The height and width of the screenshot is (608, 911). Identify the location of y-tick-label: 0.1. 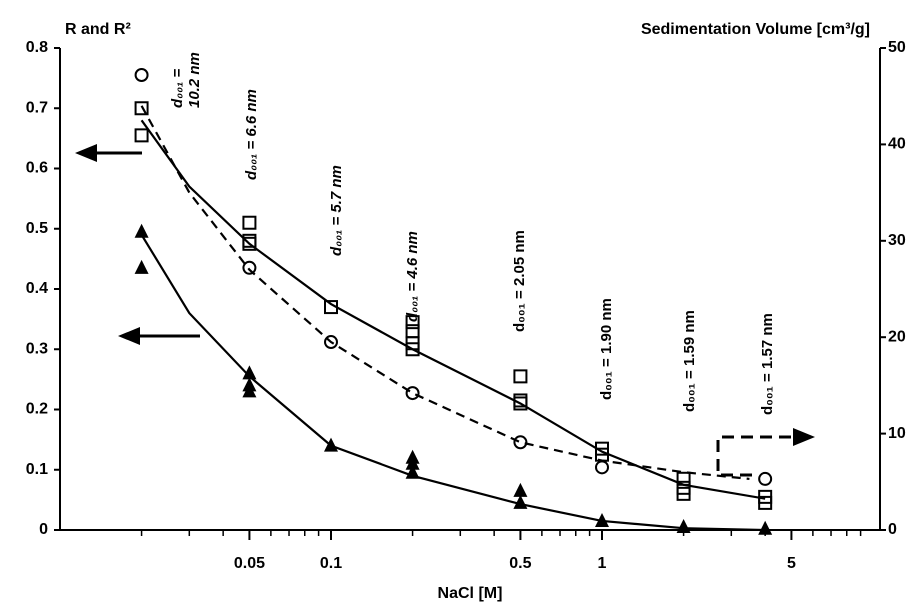
(37, 469).